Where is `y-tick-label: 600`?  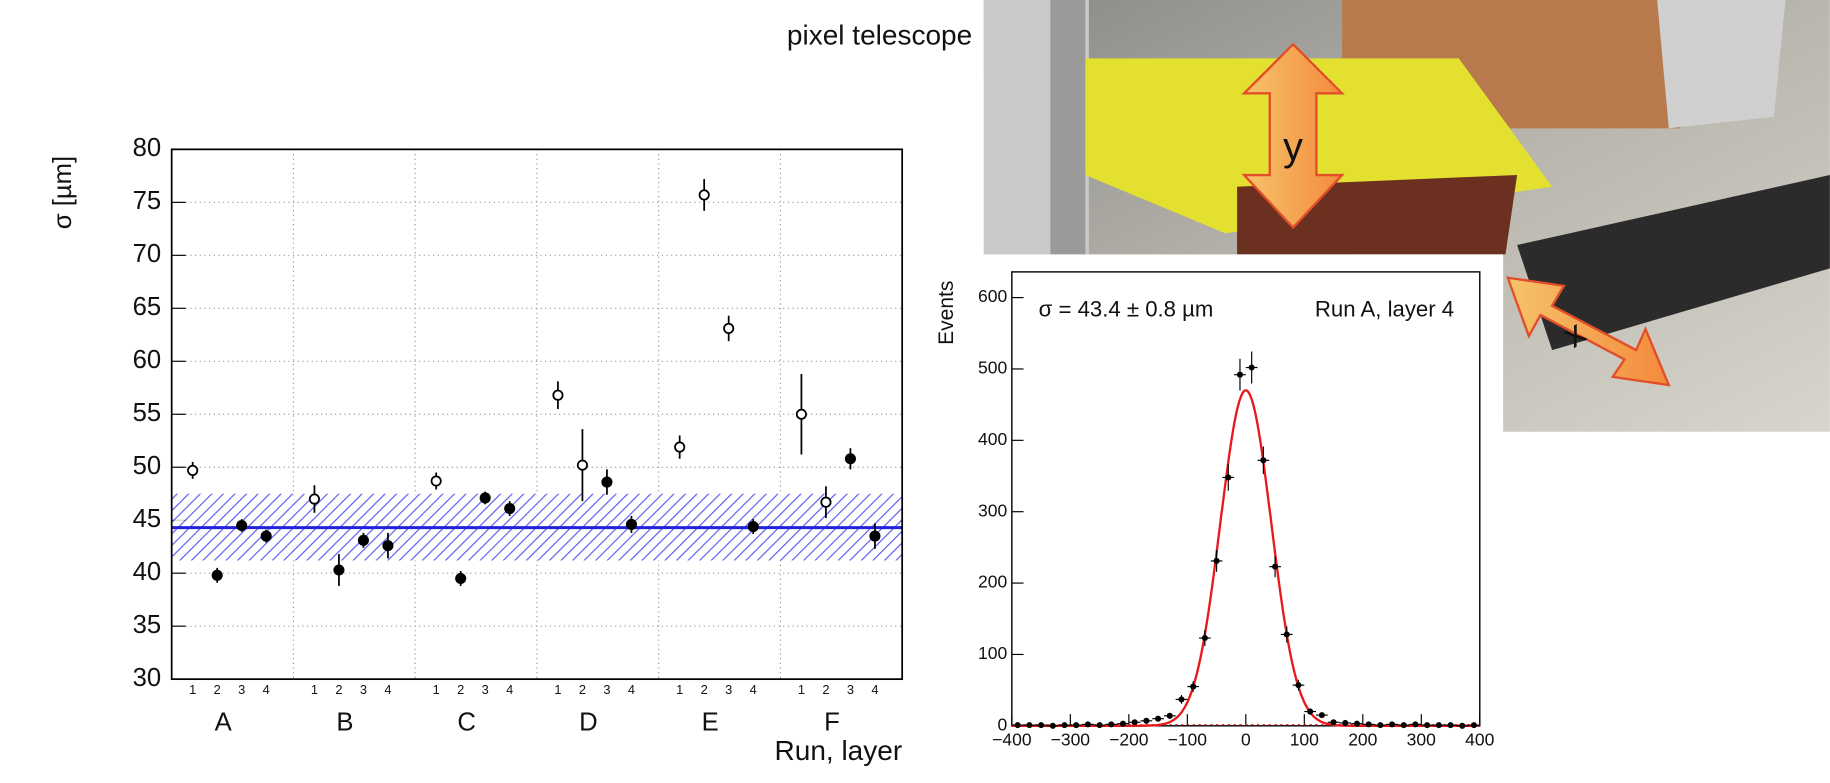 y-tick-label: 600 is located at coordinates (992, 296).